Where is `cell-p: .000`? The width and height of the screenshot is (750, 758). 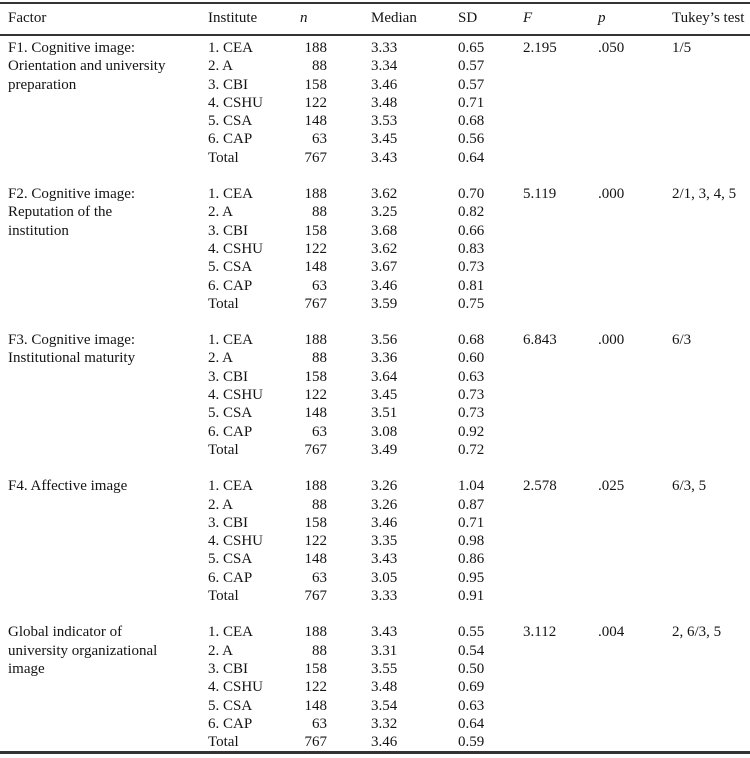 cell-p: .000 is located at coordinates (611, 194).